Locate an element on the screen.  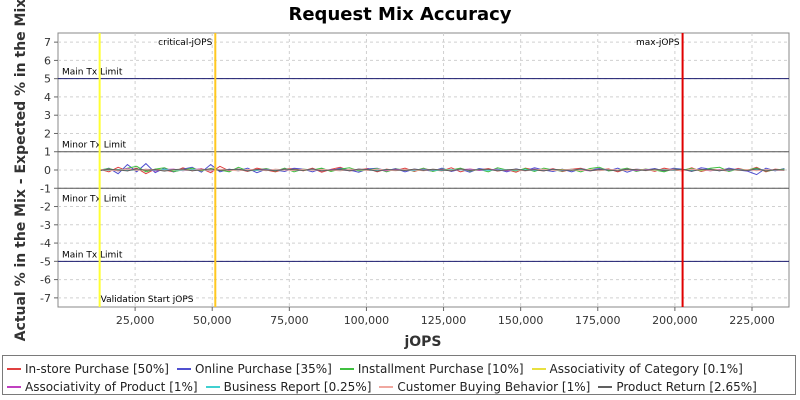
legend-label: Installment Purchase [10%] is located at coordinates (440, 369).